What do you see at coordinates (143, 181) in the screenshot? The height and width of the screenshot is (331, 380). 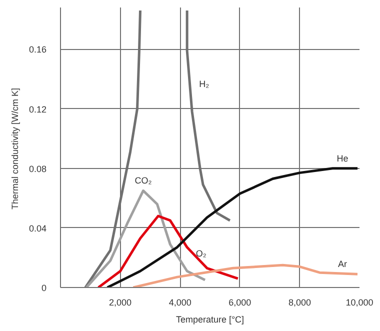 I see `series-label: CO₂` at bounding box center [143, 181].